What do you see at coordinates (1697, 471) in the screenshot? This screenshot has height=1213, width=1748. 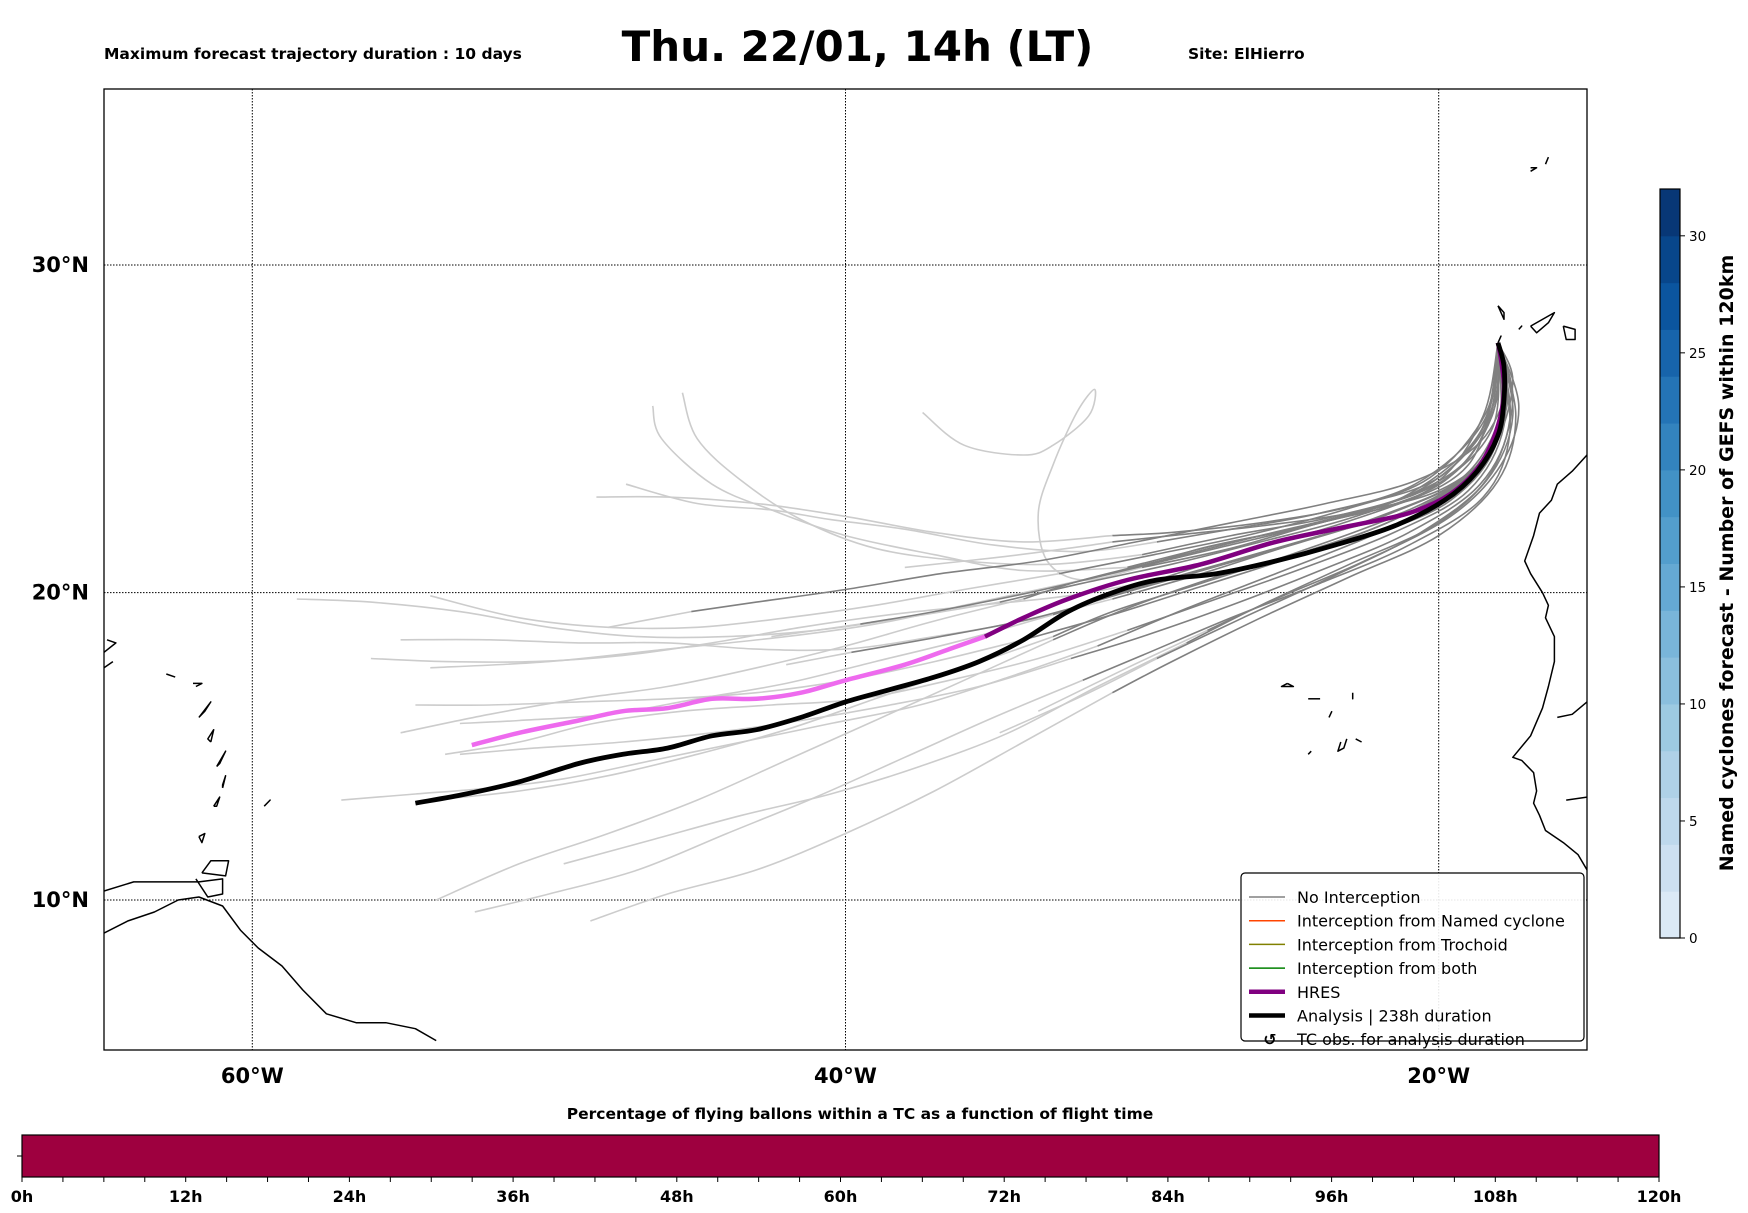 I see `colorbar-tick-label: 20` at bounding box center [1697, 471].